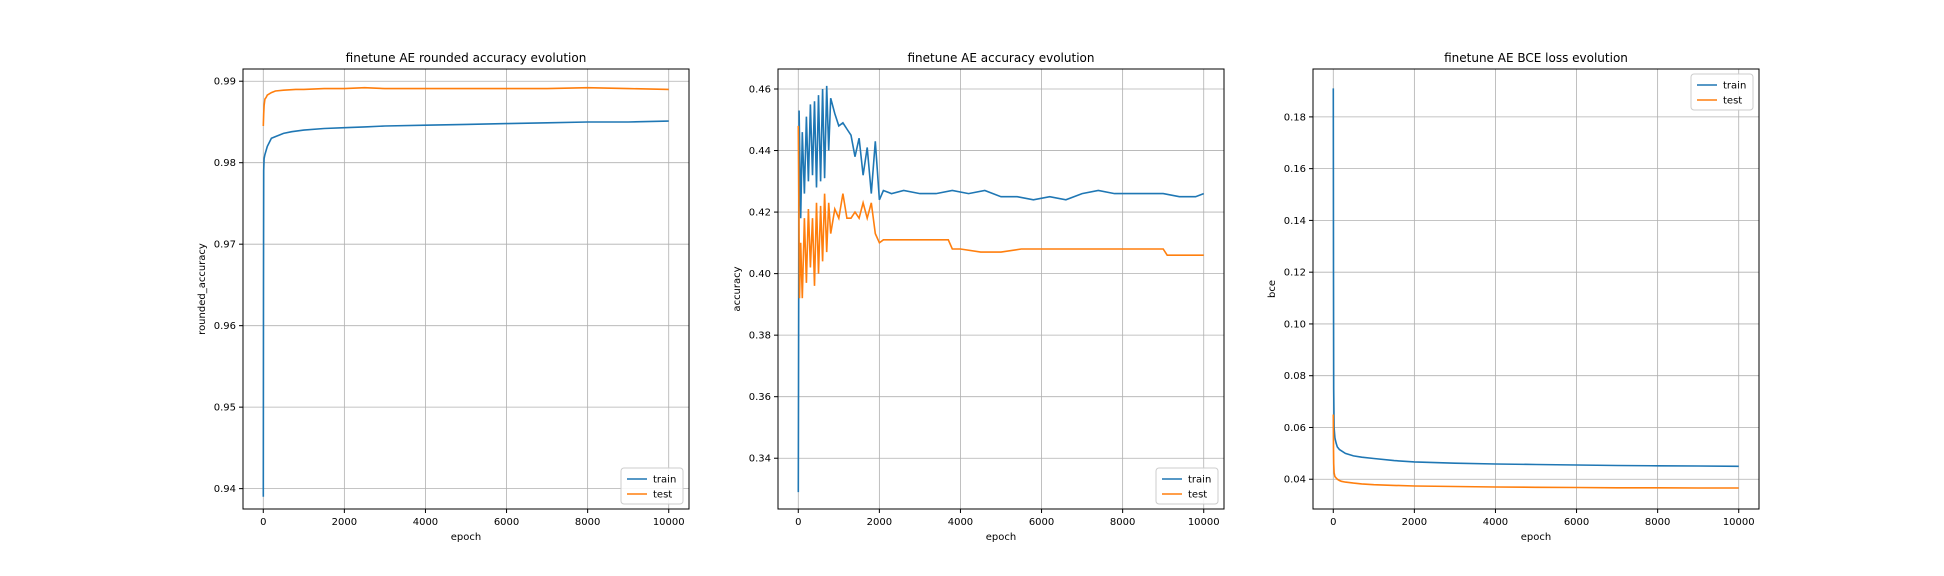  I want to click on chart-title: finetune AE BCE loss evolution, so click(1536, 58).